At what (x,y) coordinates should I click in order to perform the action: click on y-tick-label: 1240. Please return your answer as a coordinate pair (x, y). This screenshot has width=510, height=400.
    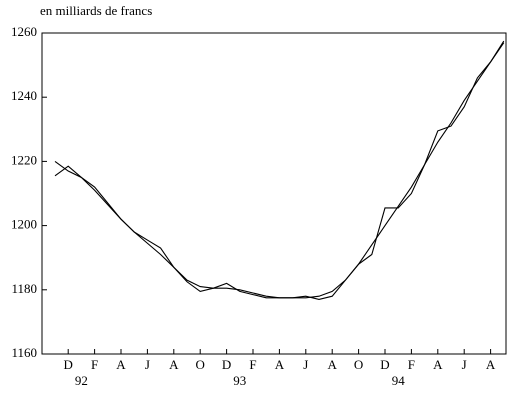
    Looking at the image, I should click on (24, 95).